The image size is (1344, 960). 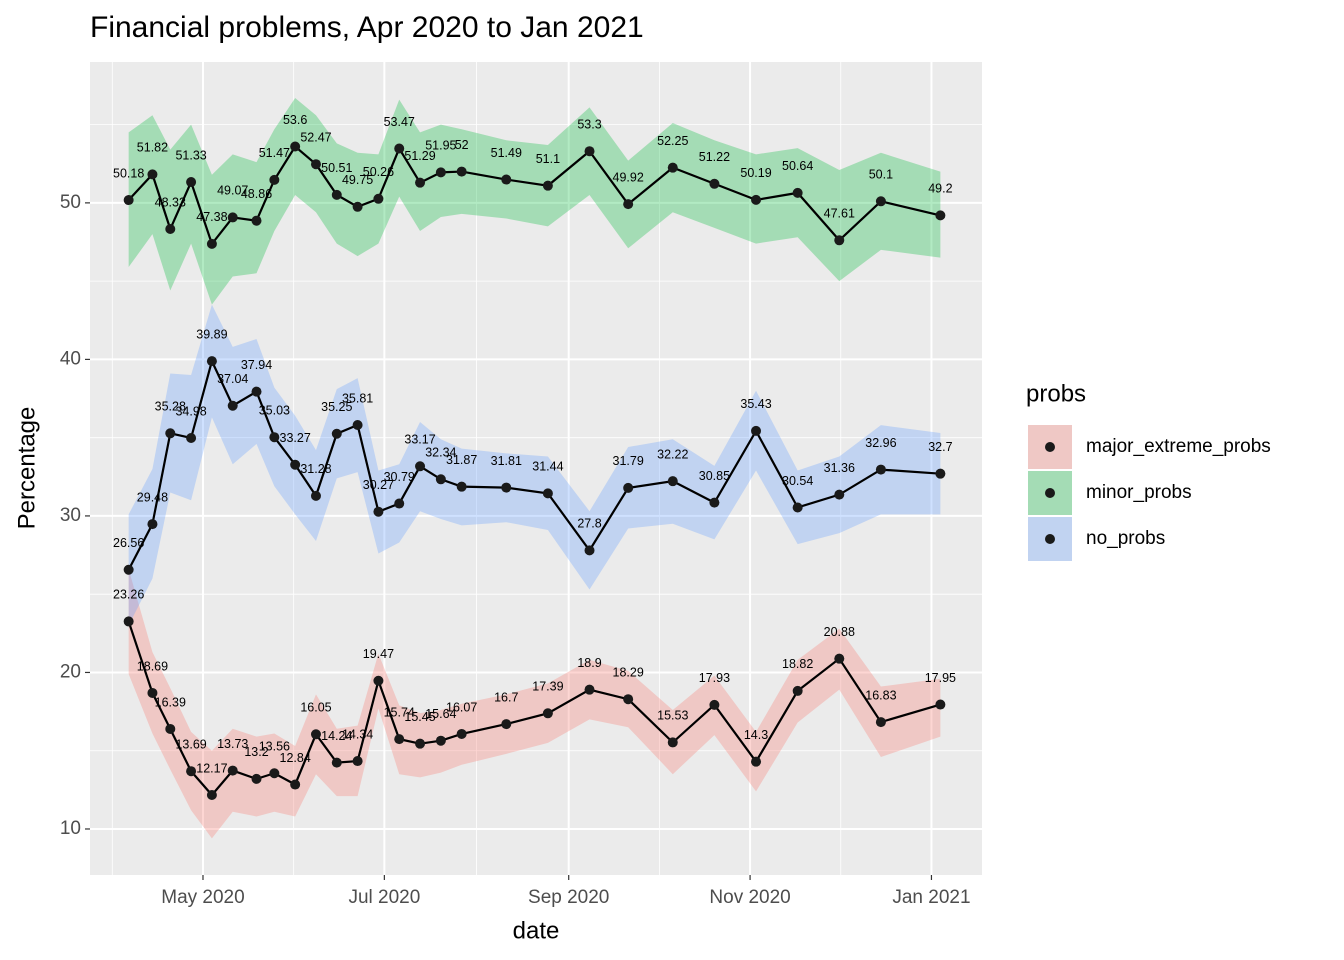 What do you see at coordinates (714, 476) in the screenshot?
I see `data-label: 30.85` at bounding box center [714, 476].